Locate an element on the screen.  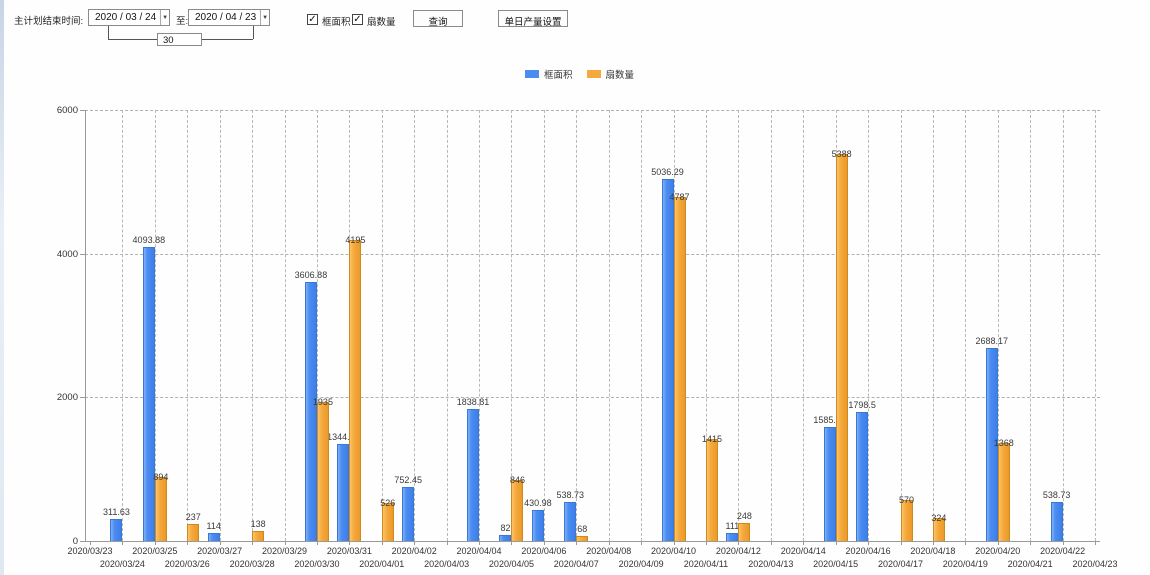
bar-value-label: 1838.81 is located at coordinates (473, 401).